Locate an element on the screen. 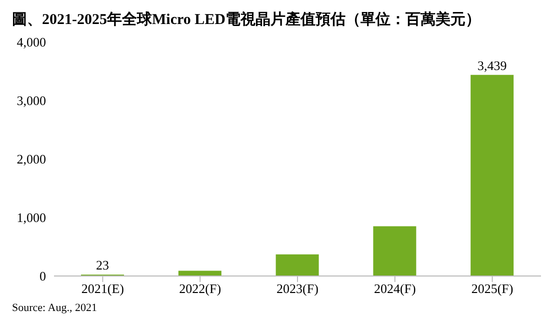 The image size is (555, 336). x-tick-label: 2025(F) is located at coordinates (492, 288).